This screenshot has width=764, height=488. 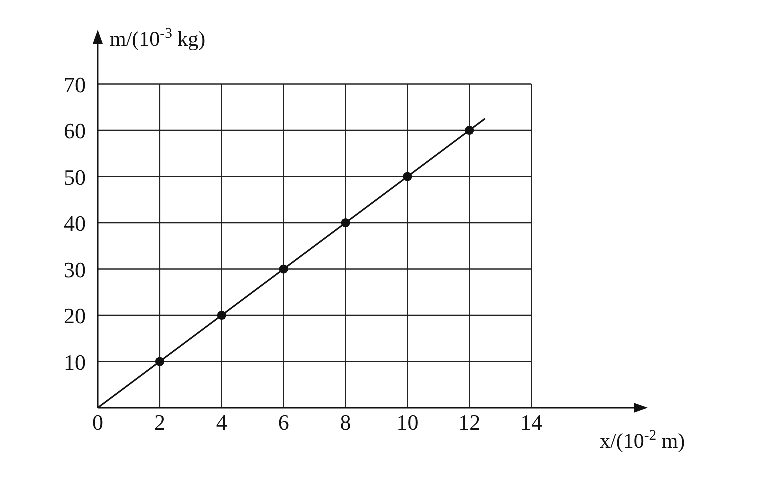 I want to click on y-tick-label: 40, so click(x=75, y=223).